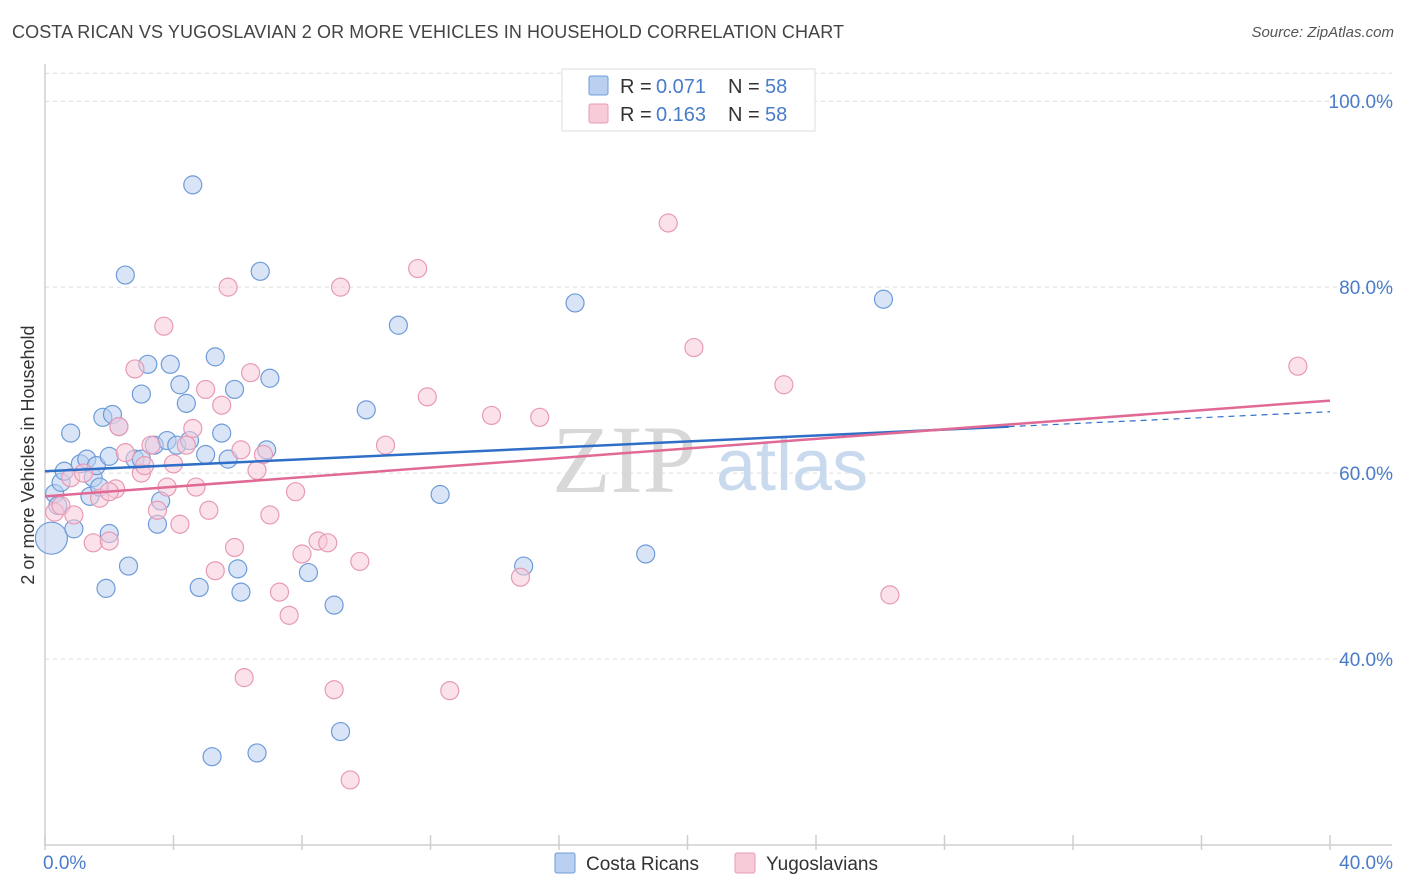 This screenshot has height=892, width=1406. I want to click on legend-r-label-1: R =, so click(636, 115).